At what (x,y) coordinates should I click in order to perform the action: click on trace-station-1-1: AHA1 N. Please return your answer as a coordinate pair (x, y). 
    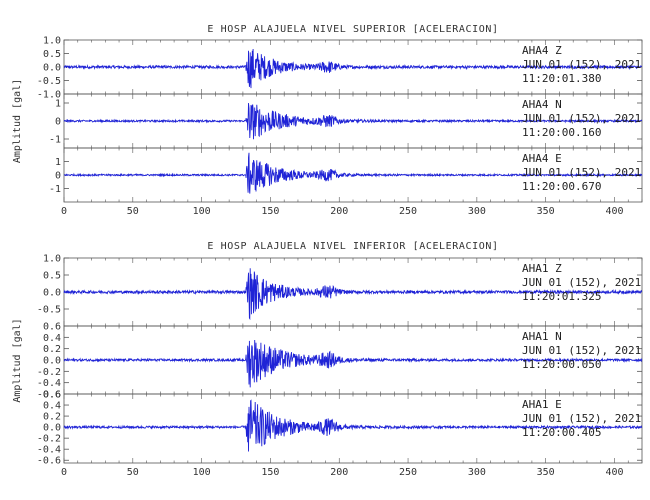
    Looking at the image, I should click on (542, 336).